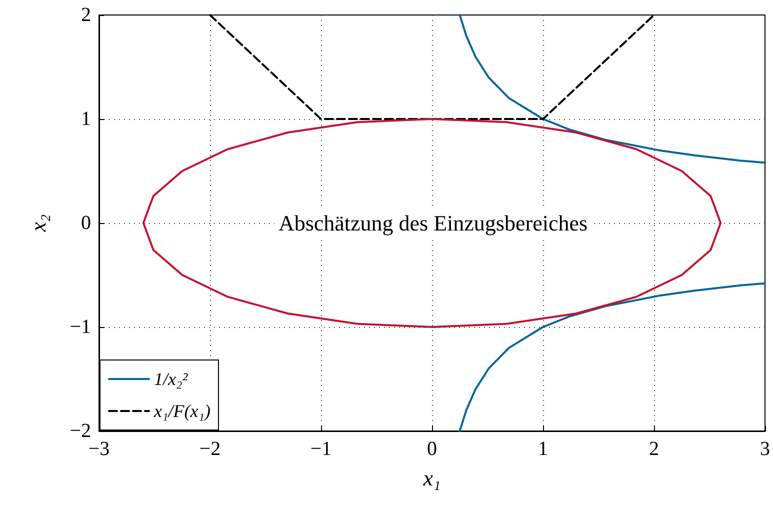 Image resolution: width=773 pixels, height=505 pixels. Describe the element at coordinates (171, 379) in the screenshot. I see `legend-label: 1/x₂²` at that location.